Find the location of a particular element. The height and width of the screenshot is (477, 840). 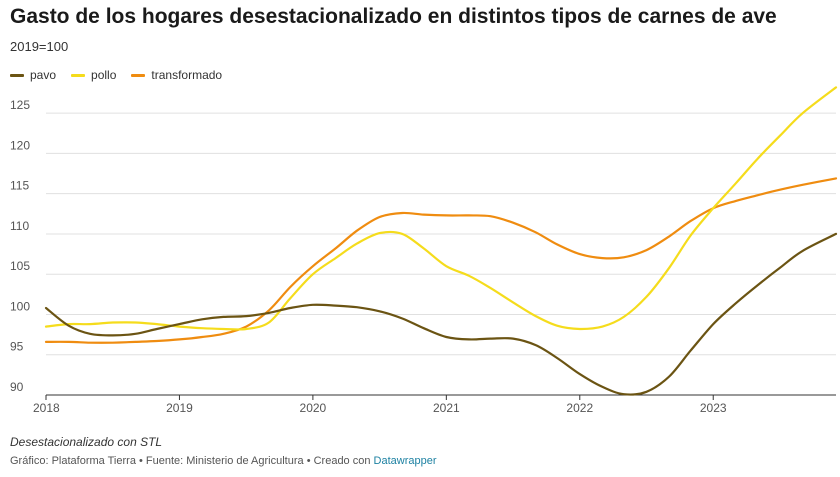

y-tick-label-100: 100 is located at coordinates (20, 306).